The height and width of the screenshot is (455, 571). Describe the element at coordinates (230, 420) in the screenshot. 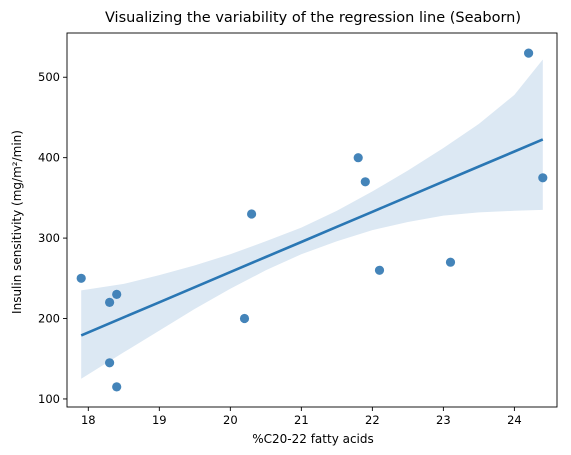

I see `x-tick-label-20: 20` at that location.